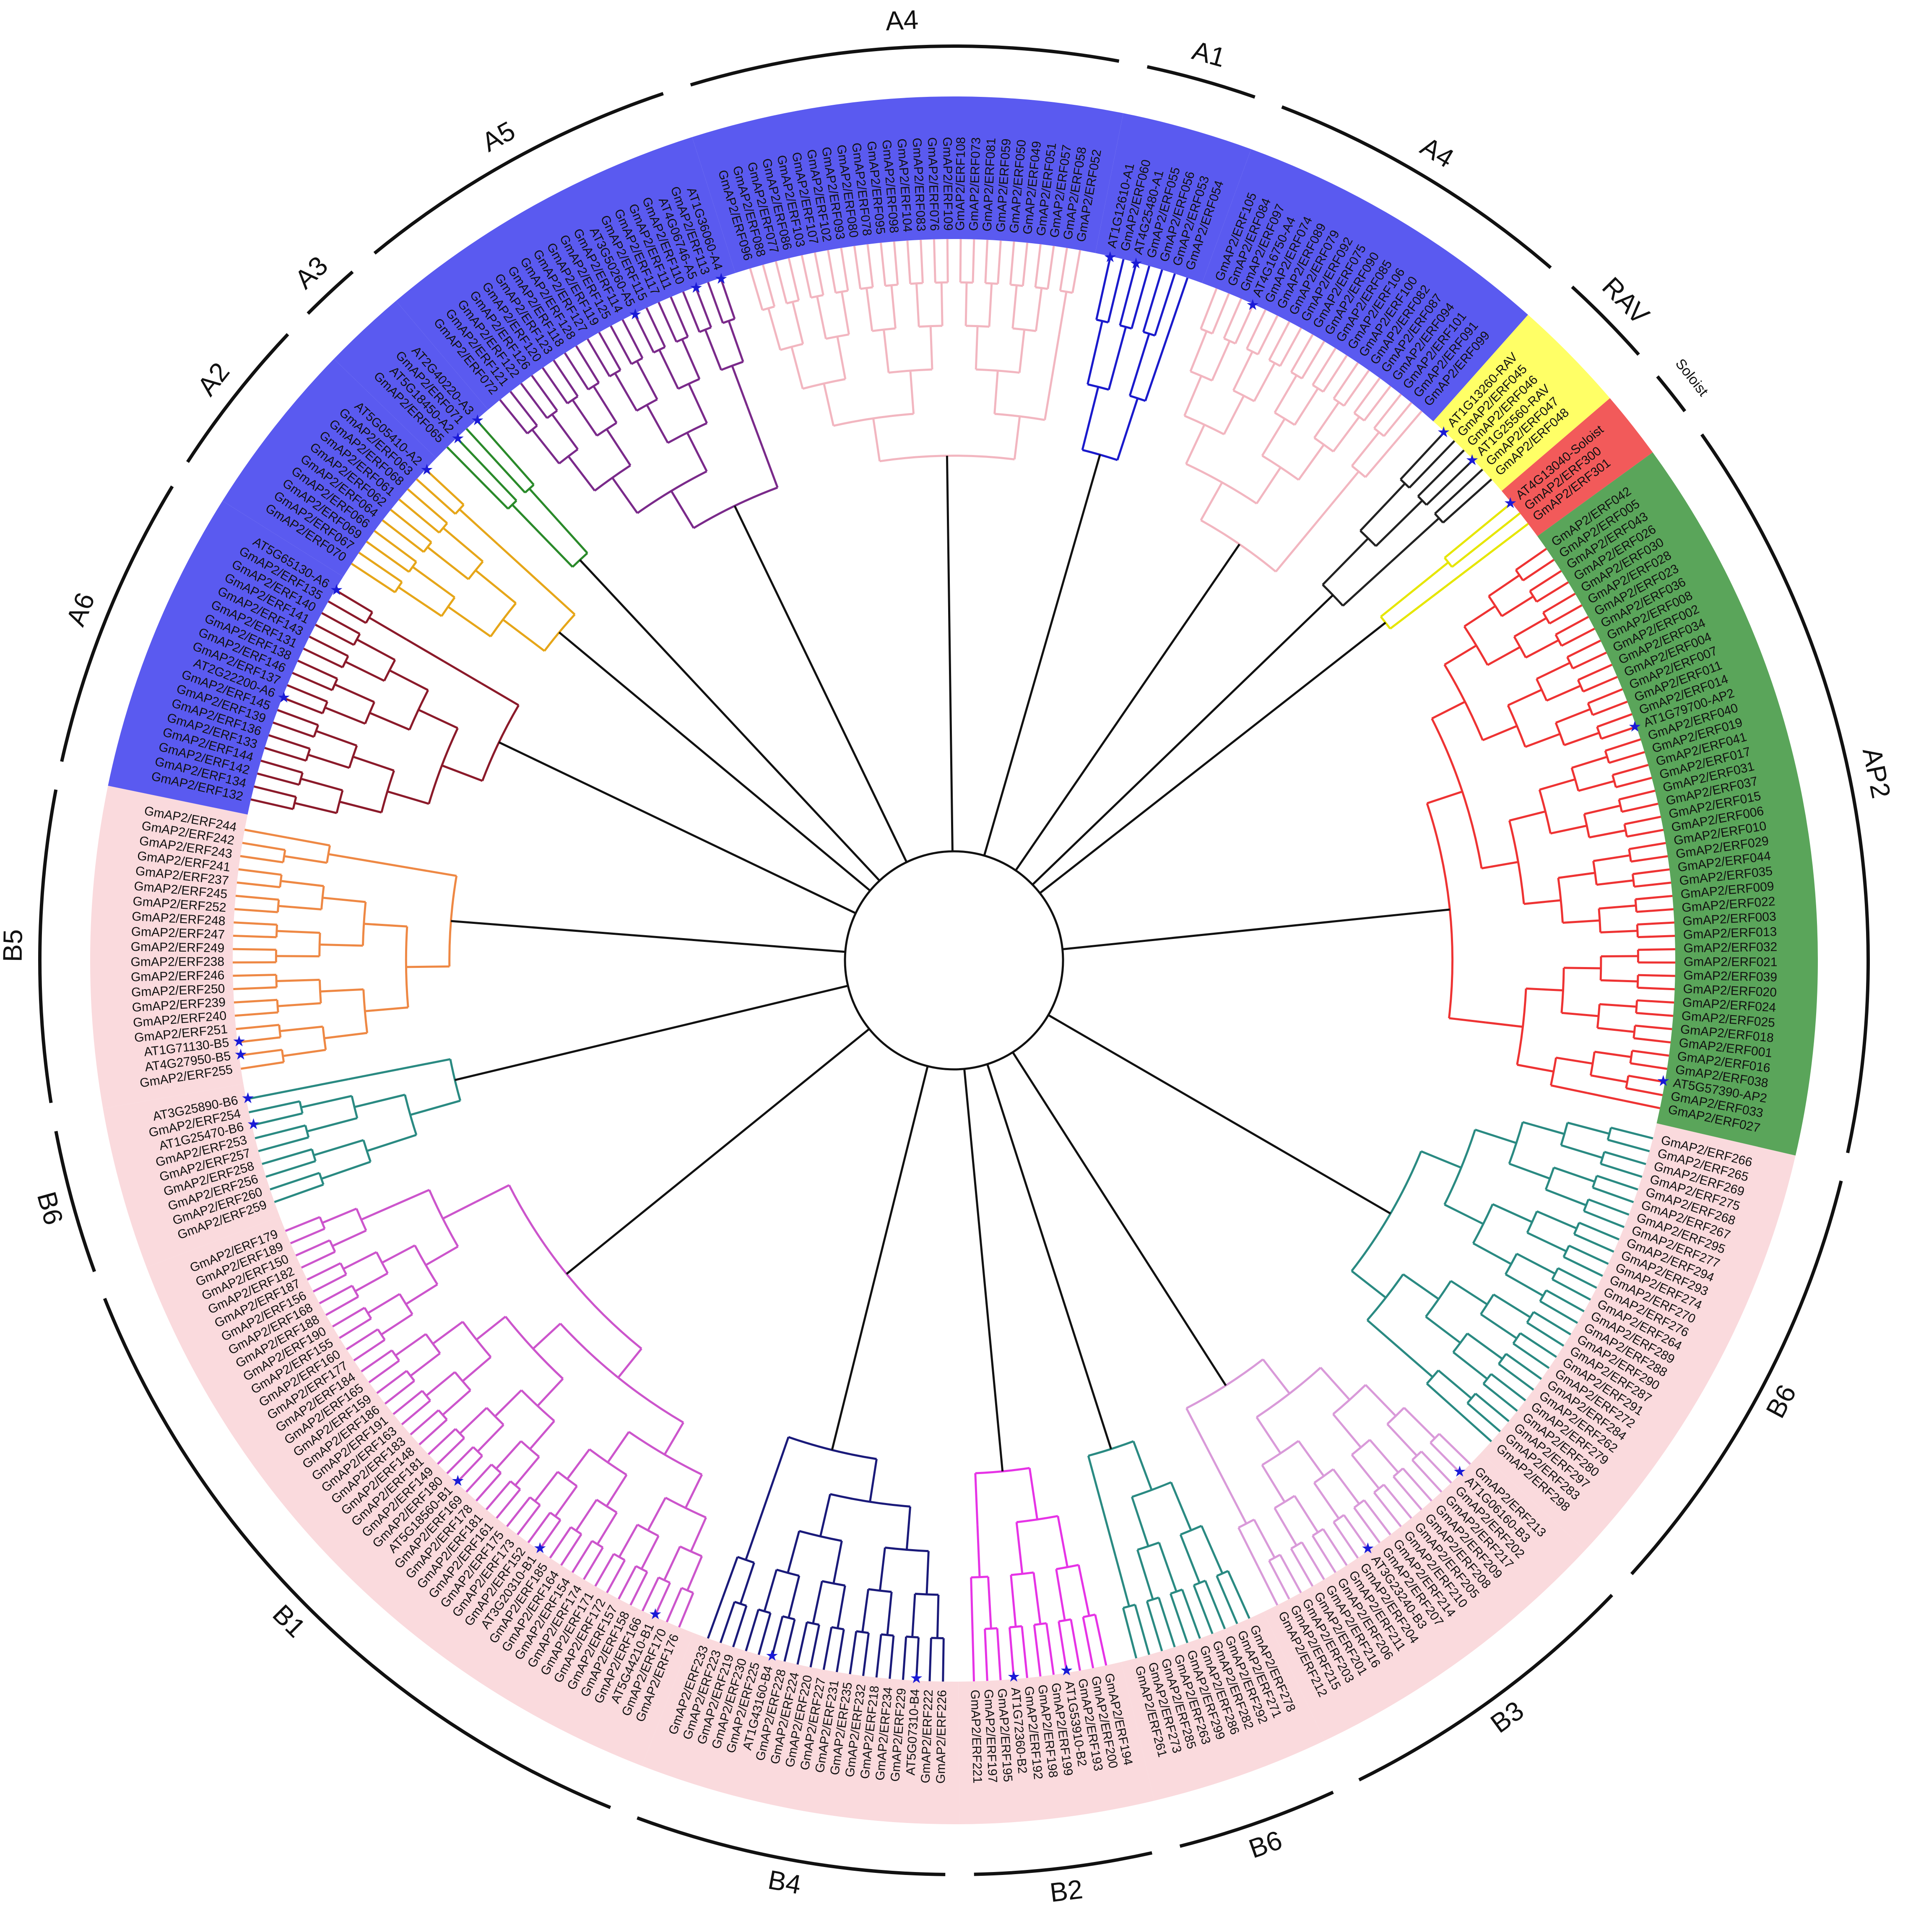 This screenshot has height=1932, width=1908. What do you see at coordinates (1731, 947) in the screenshot?
I see `leaf-label: GmAP2/ERF032` at bounding box center [1731, 947].